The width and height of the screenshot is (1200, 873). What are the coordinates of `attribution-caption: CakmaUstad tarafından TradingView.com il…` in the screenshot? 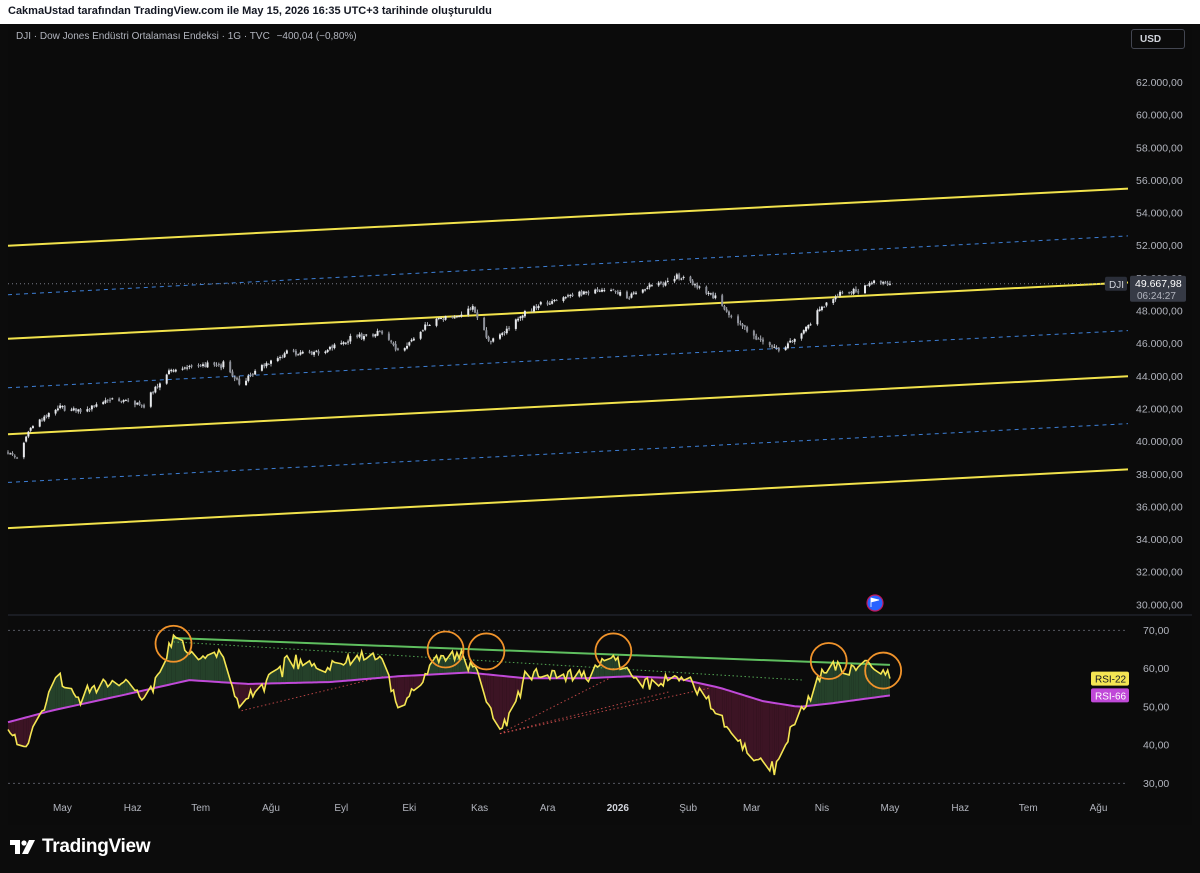 It's located at (250, 11).